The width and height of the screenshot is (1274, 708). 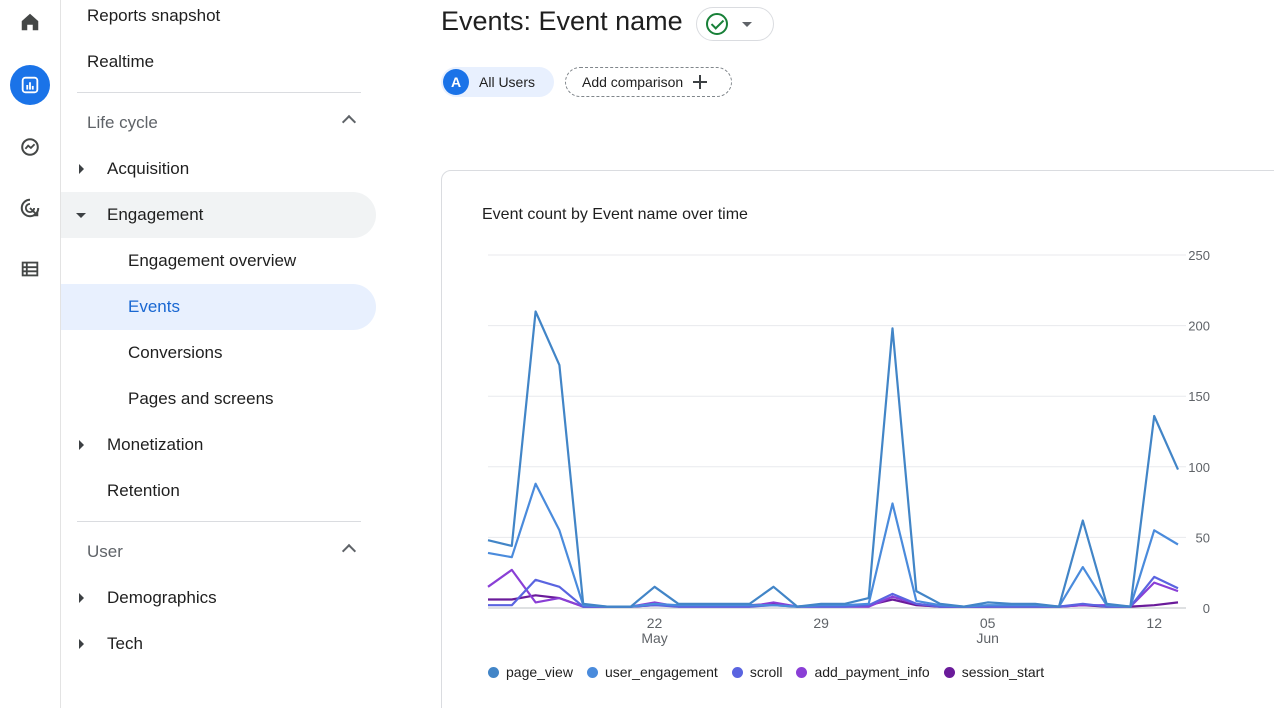 I want to click on legend-item-scroll: scroll, so click(x=757, y=672).